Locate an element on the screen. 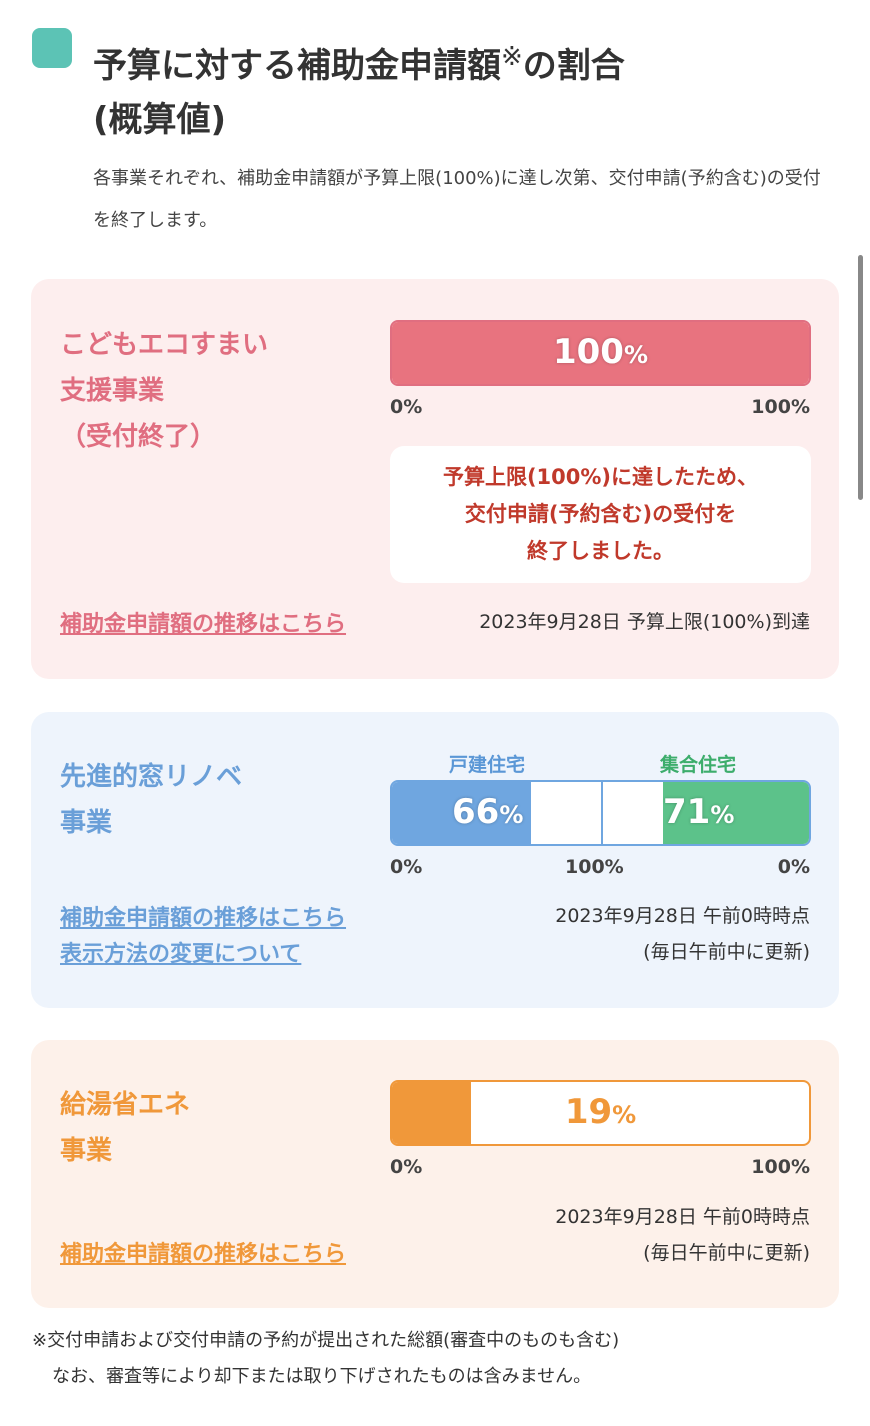 The width and height of the screenshot is (870, 1426). apartment-progress-fill is located at coordinates (735, 813).